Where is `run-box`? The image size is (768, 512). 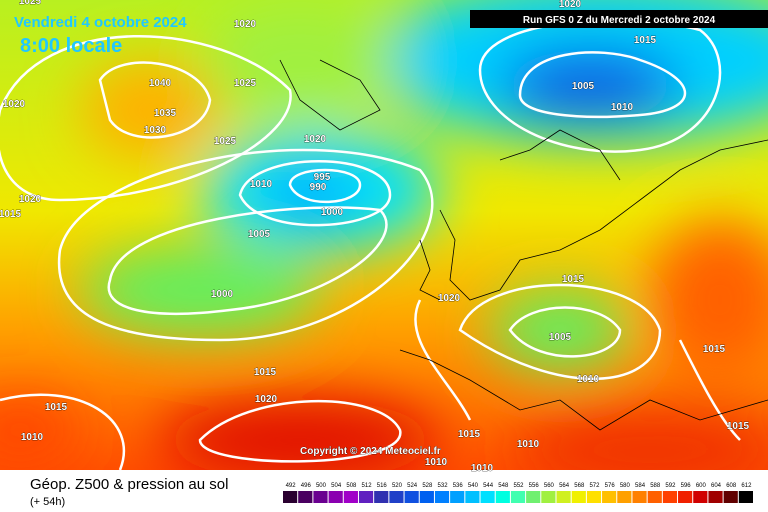
run-box is located at coordinates (619, 19).